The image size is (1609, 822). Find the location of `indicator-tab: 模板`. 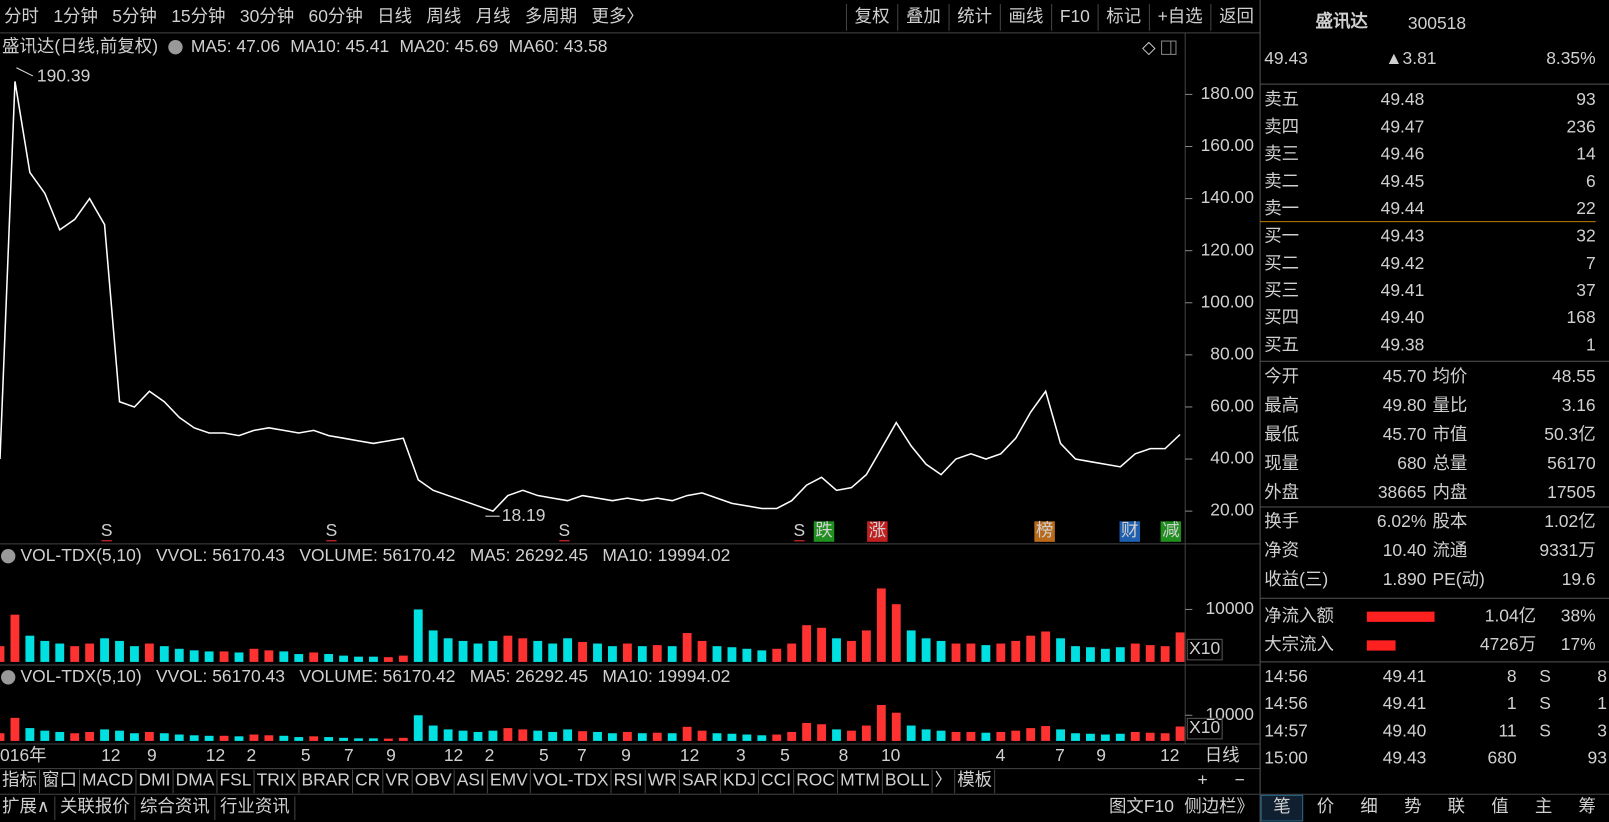

indicator-tab: 模板 is located at coordinates (974, 780).